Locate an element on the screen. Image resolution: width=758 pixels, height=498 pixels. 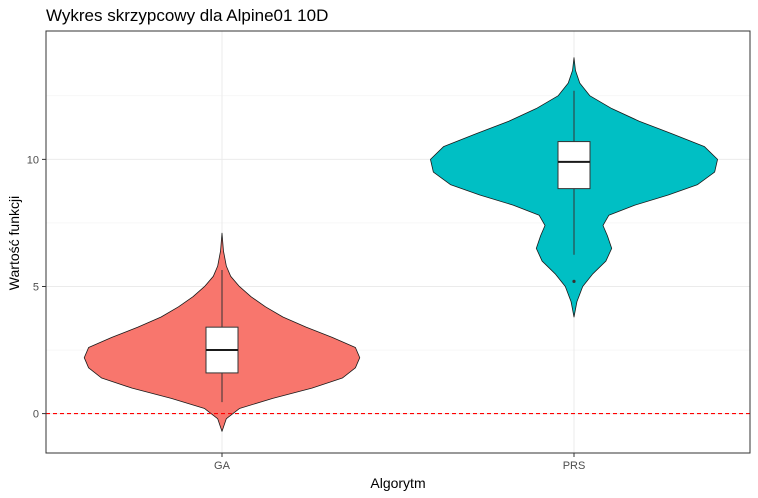
outlier-point is located at coordinates (574, 281).